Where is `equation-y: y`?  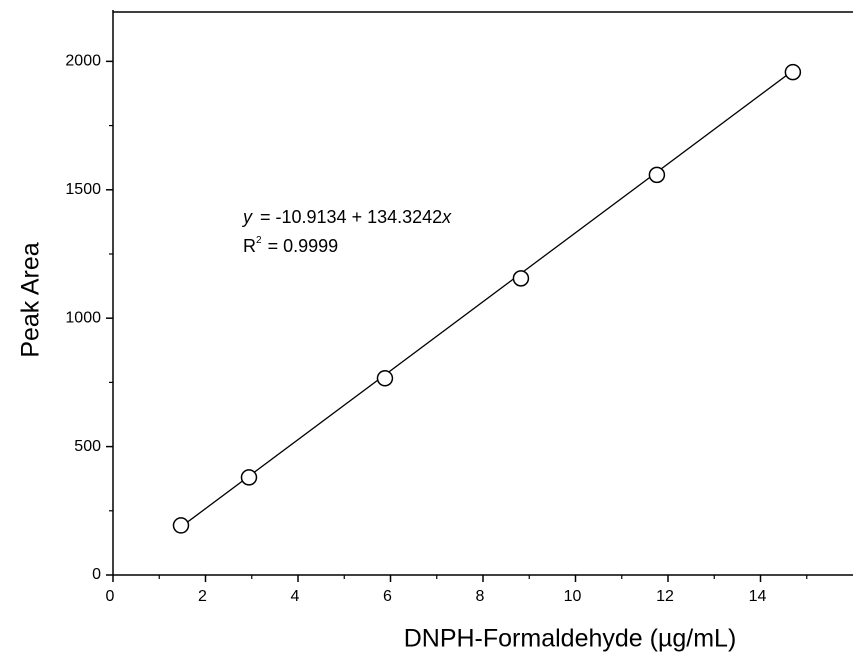
equation-y: y is located at coordinates (247, 217).